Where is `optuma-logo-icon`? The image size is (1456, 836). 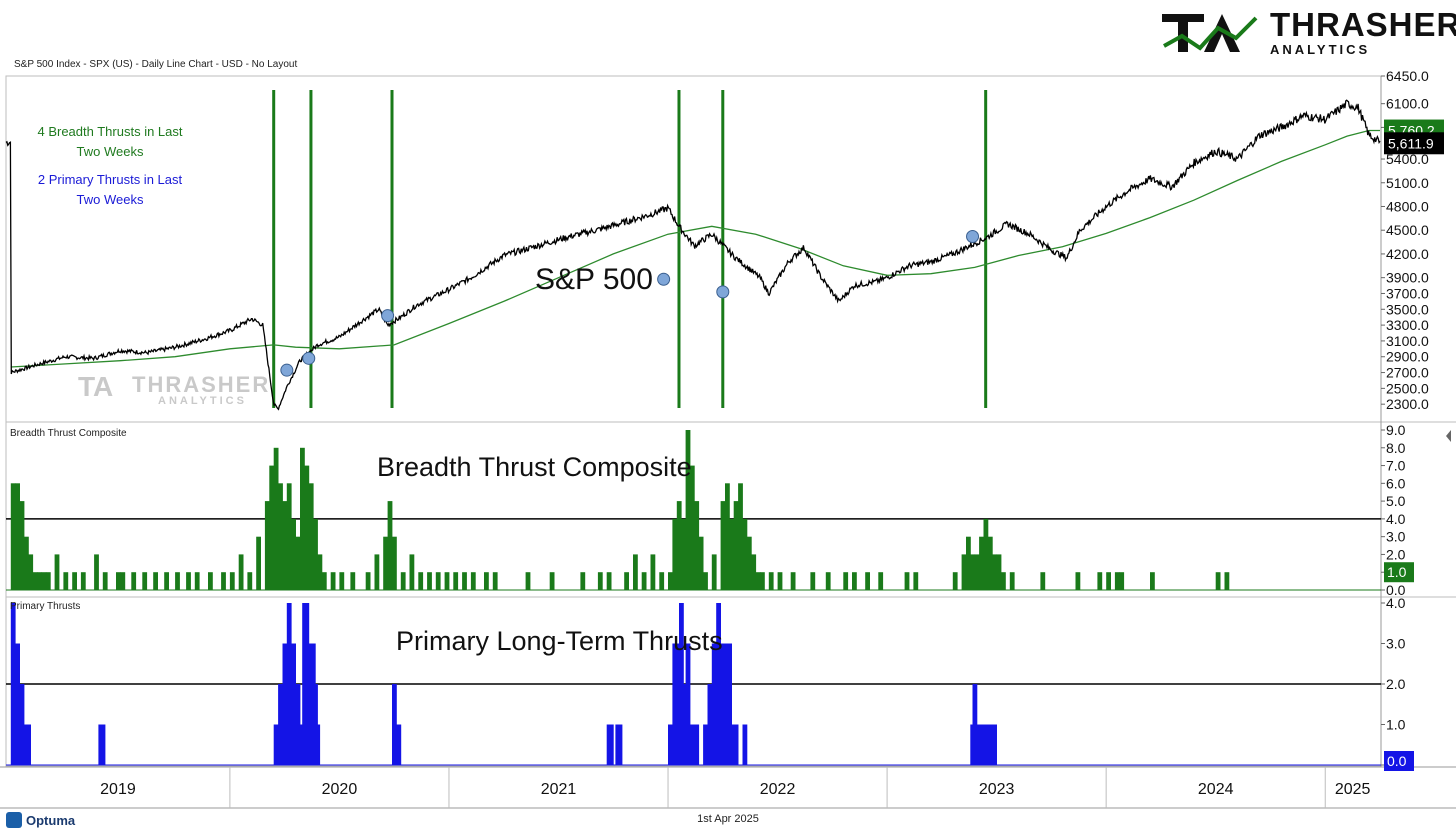 optuma-logo-icon is located at coordinates (14, 820).